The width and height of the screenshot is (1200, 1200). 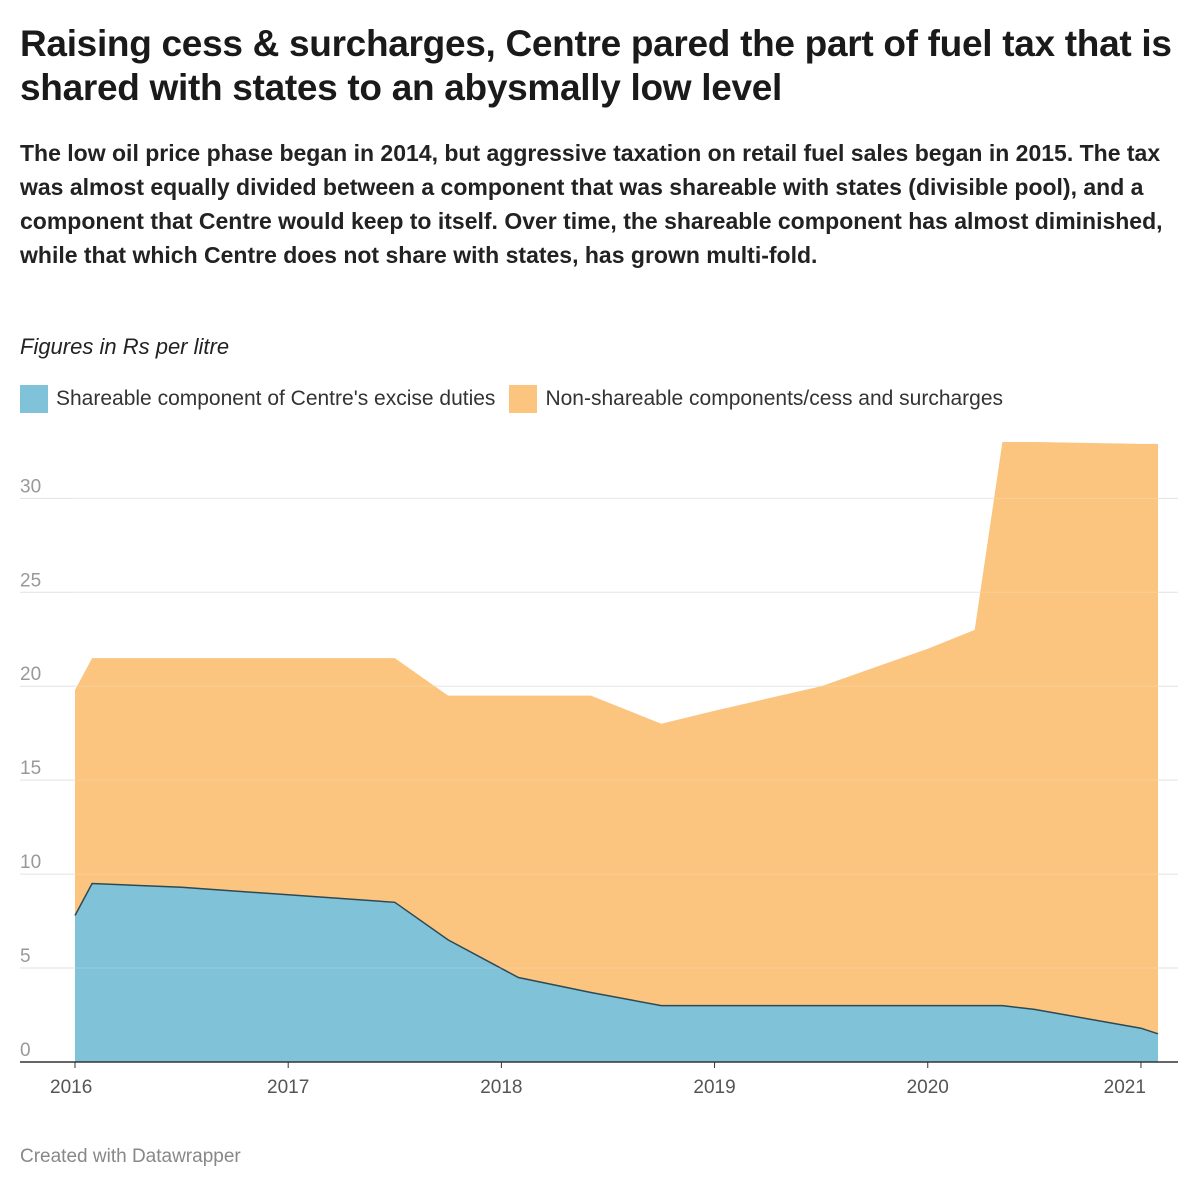 I want to click on y-tick-label-20: 20, so click(x=30, y=674).